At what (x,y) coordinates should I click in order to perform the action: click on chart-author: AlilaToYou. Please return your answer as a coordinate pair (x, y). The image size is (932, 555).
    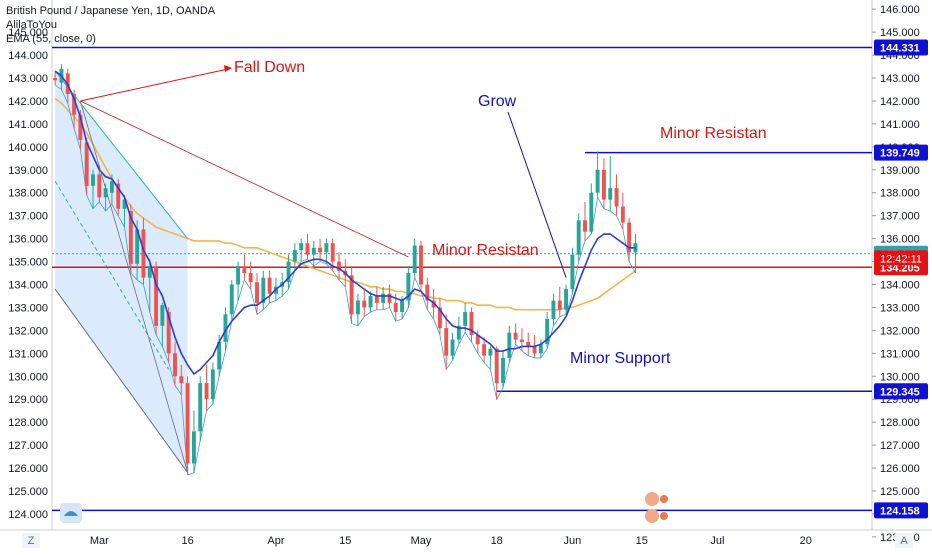
    Looking at the image, I should click on (31, 25).